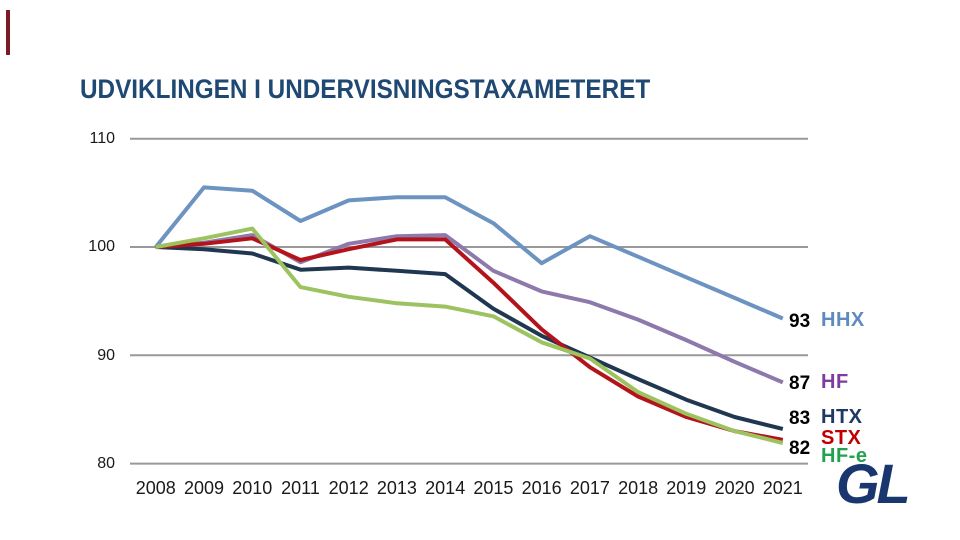 The height and width of the screenshot is (540, 960). What do you see at coordinates (541, 488) in the screenshot?
I see `x-tick-label-2016: 2016` at bounding box center [541, 488].